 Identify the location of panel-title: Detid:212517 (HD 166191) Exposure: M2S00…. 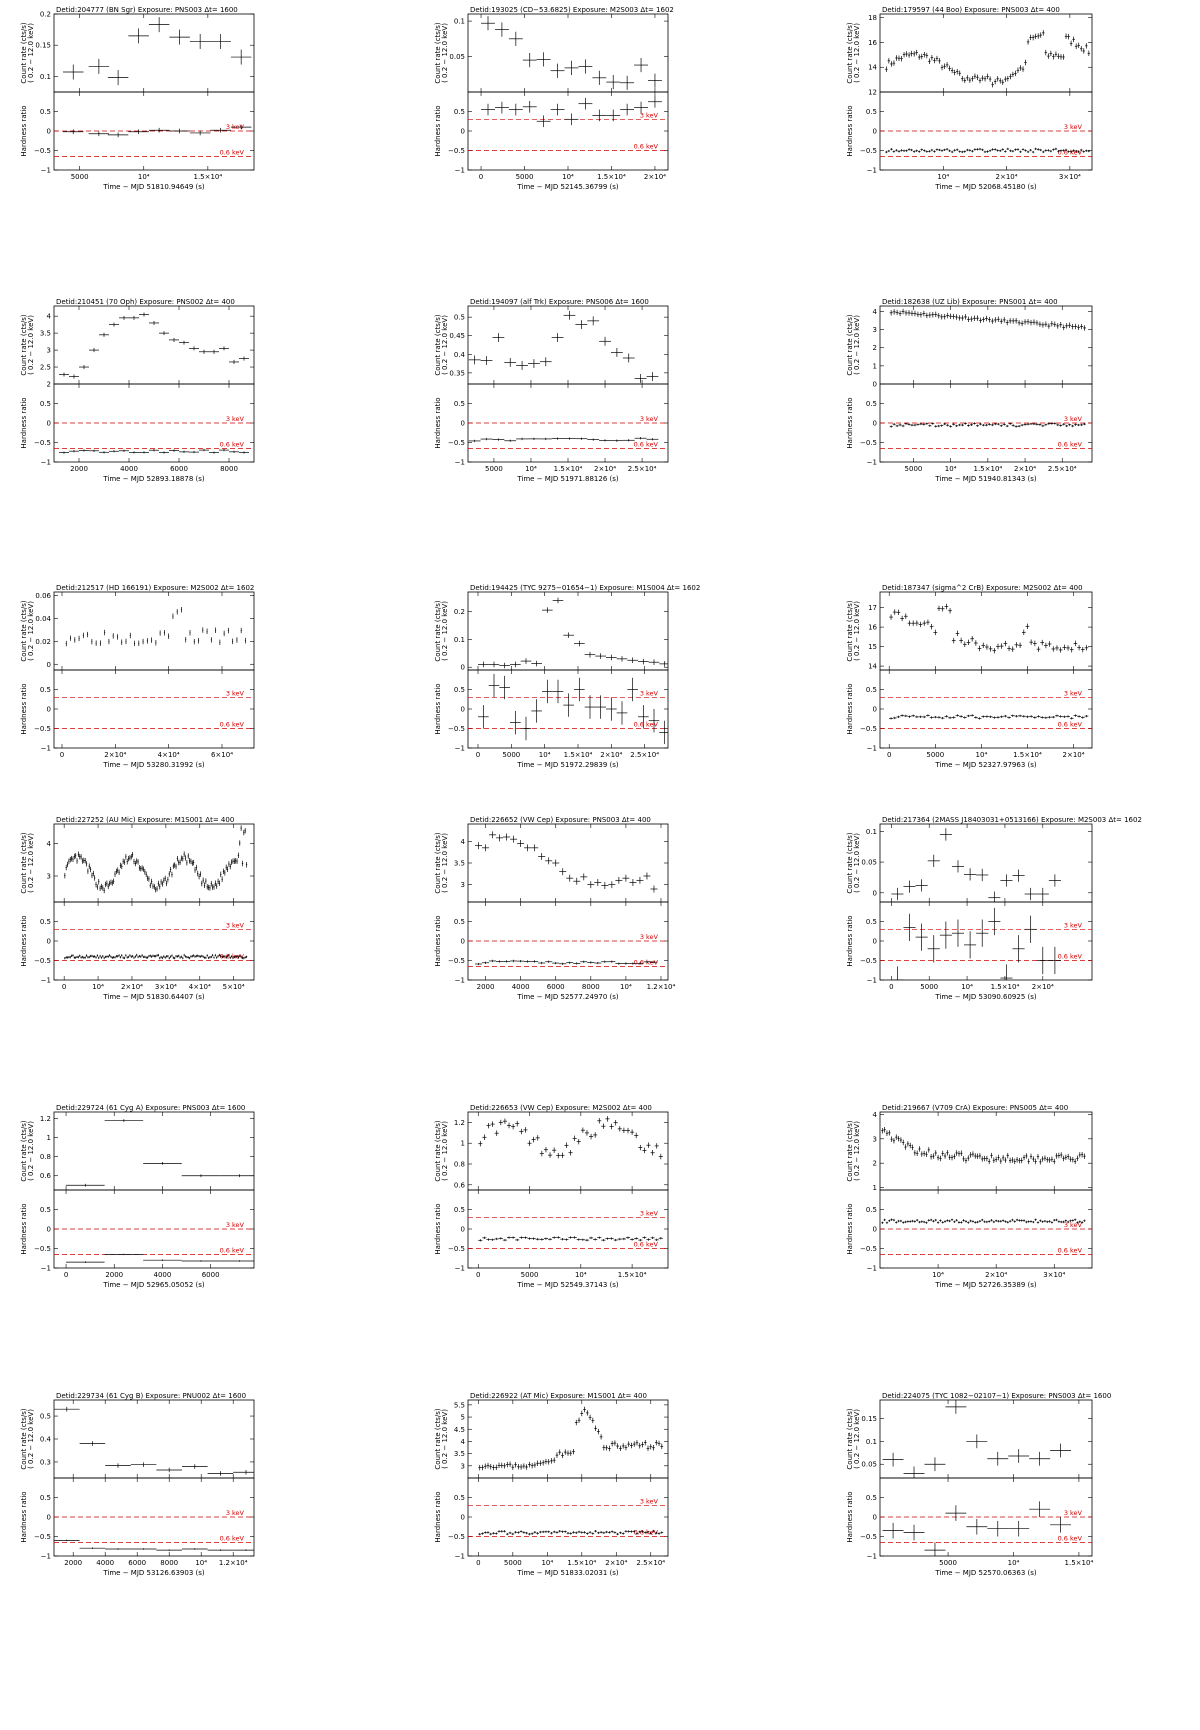
(155, 588).